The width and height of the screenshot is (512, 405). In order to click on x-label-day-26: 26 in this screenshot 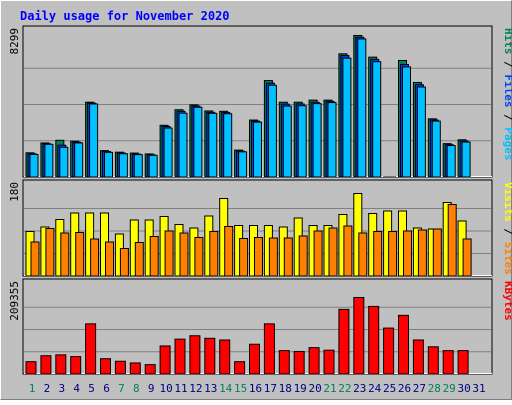, I will do `click(404, 388)`.